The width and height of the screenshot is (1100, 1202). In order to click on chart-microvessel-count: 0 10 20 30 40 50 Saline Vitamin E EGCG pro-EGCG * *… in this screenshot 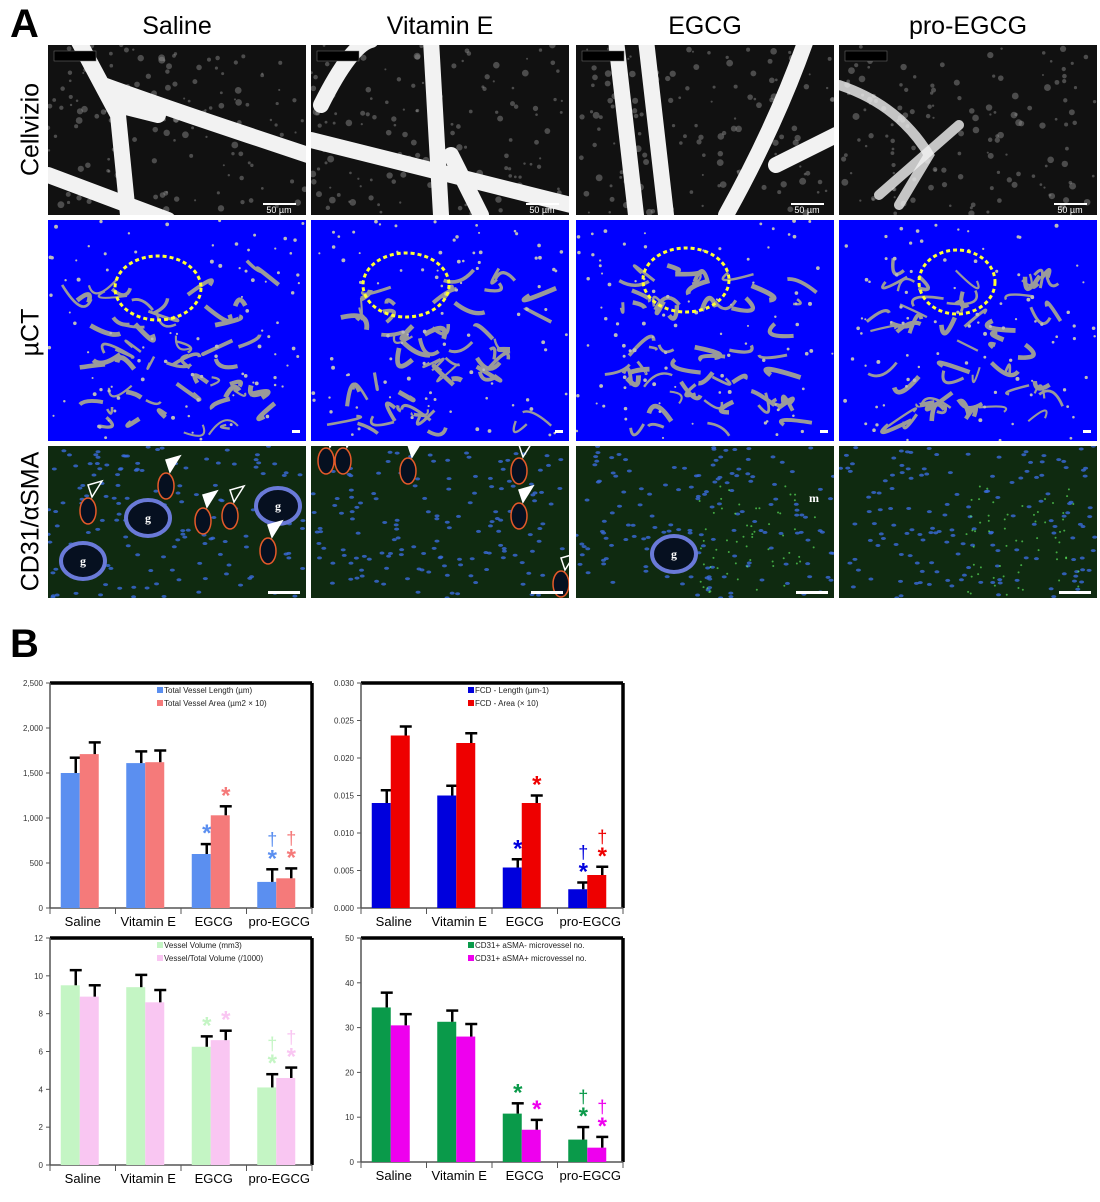, I will do `click(471, 1060)`.